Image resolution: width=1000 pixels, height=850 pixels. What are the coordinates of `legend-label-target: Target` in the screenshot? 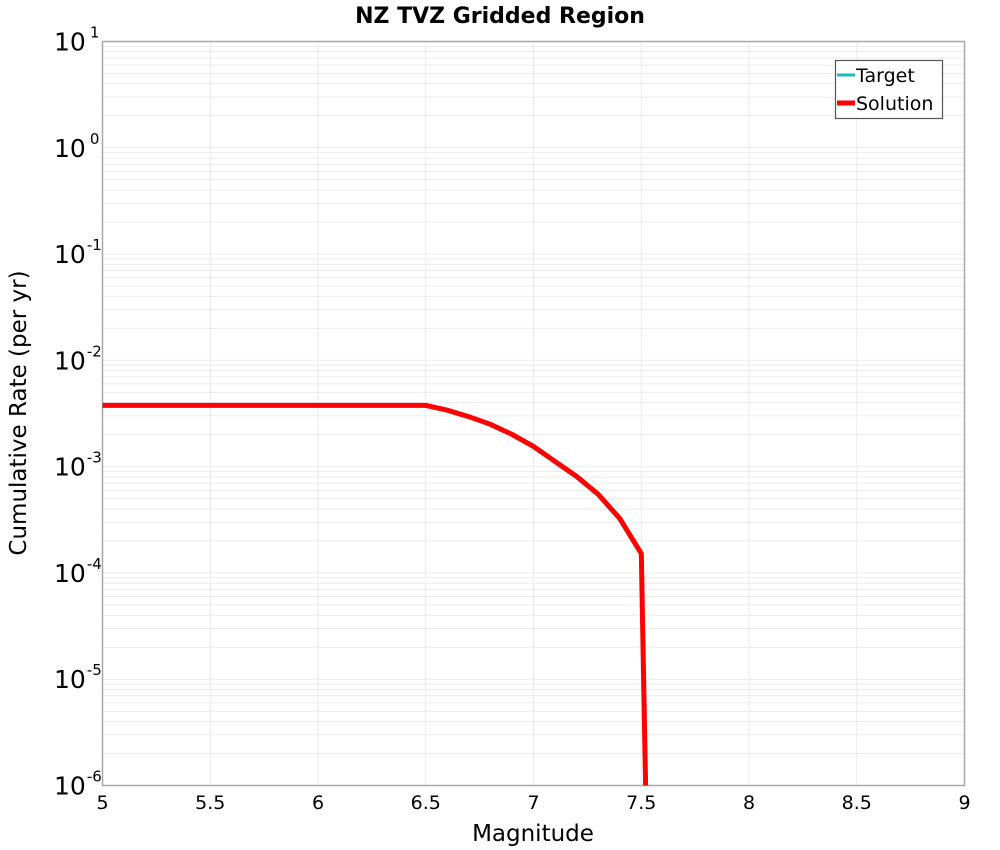 It's located at (885, 76).